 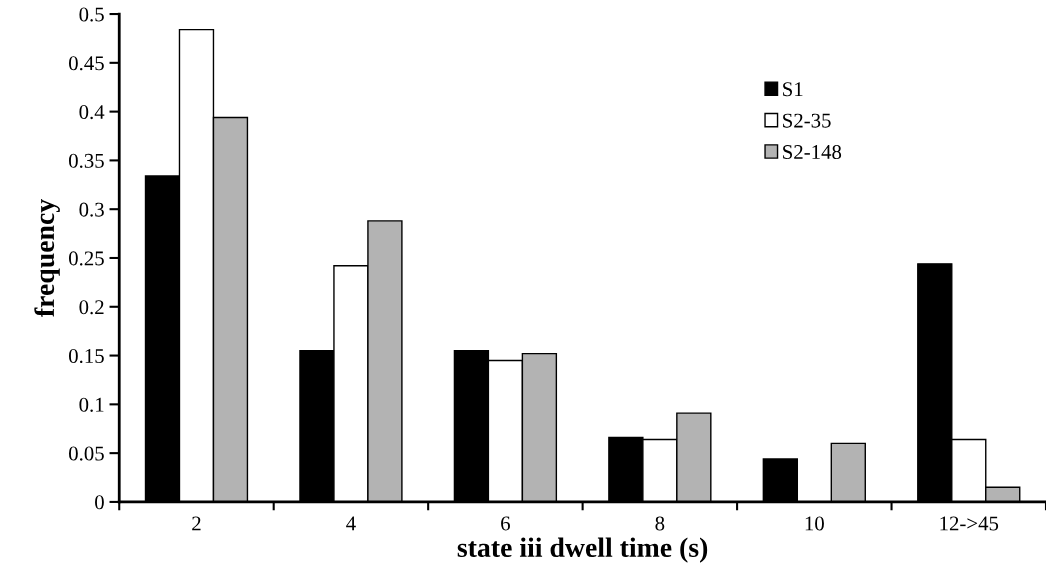 I want to click on y-tick-label: 0.25, so click(x=86, y=258).